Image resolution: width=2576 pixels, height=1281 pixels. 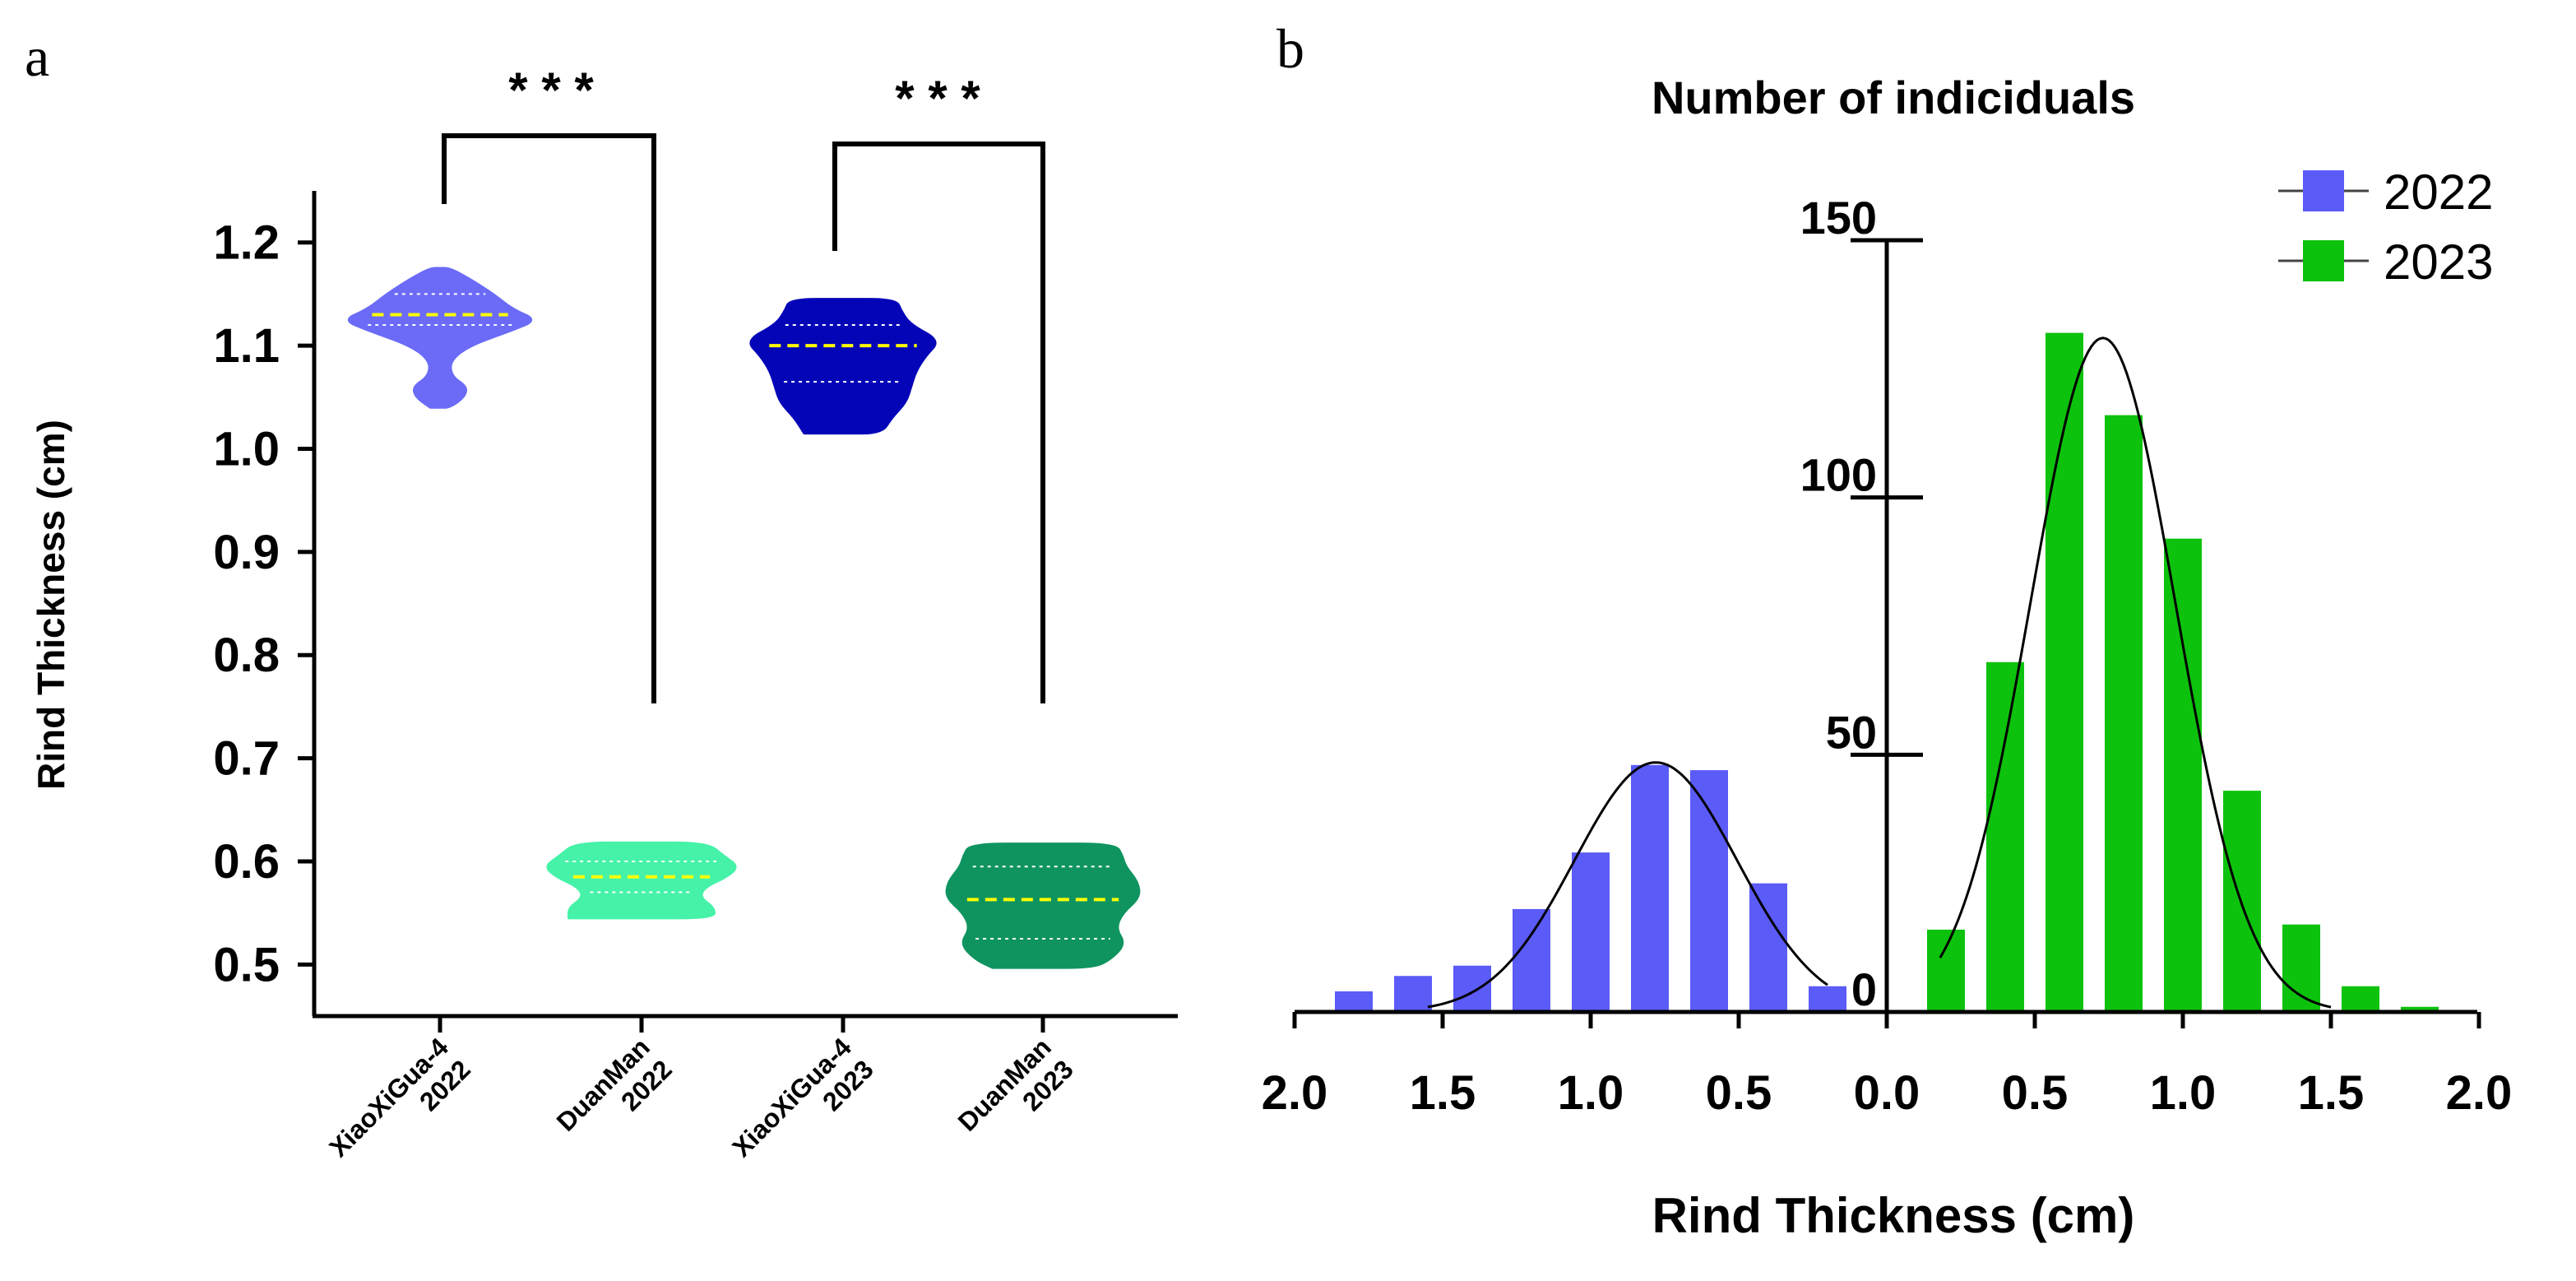 What do you see at coordinates (247, 552) in the screenshot?
I see `y-tick-label: 0.9` at bounding box center [247, 552].